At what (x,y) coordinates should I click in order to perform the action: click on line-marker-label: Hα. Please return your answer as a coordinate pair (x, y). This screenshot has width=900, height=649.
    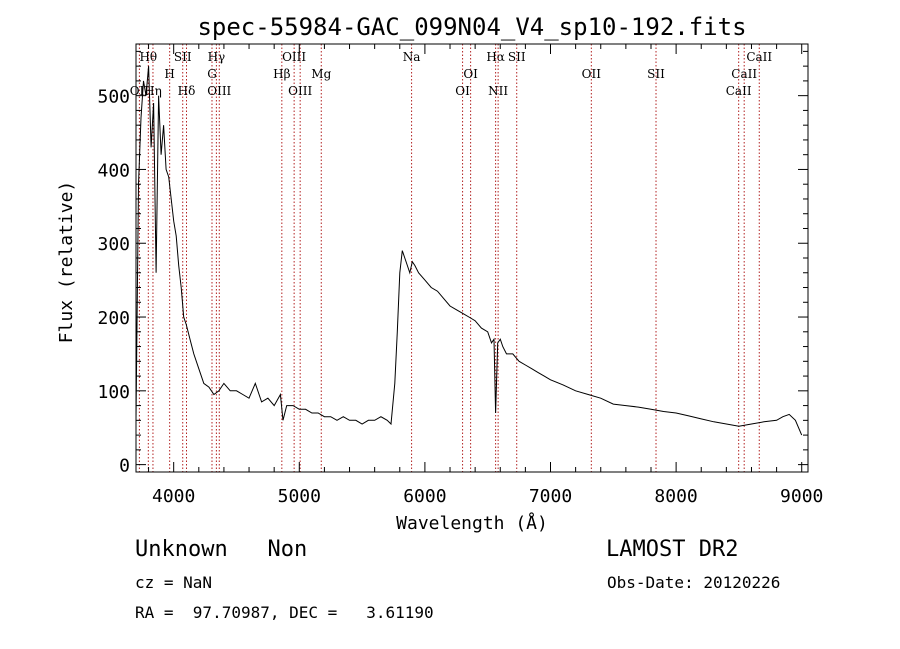
    Looking at the image, I should click on (495, 57).